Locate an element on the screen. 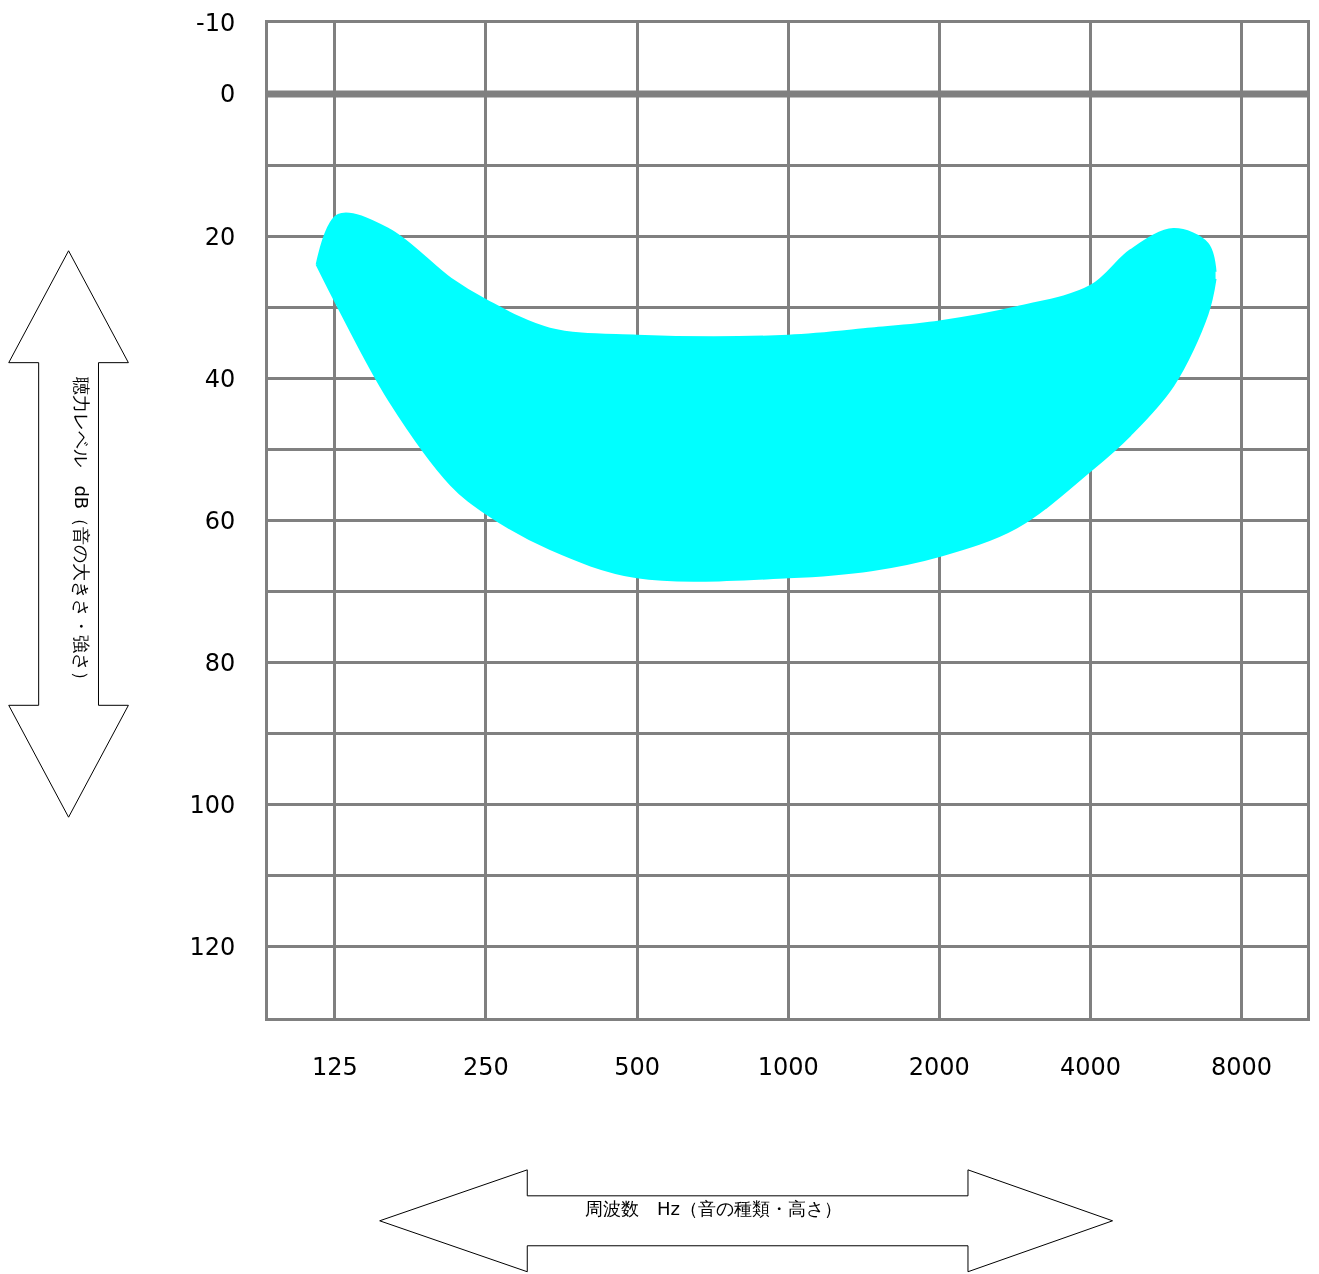 The height and width of the screenshot is (1274, 1319). x-tick-label: 4000 is located at coordinates (1090, 1066).